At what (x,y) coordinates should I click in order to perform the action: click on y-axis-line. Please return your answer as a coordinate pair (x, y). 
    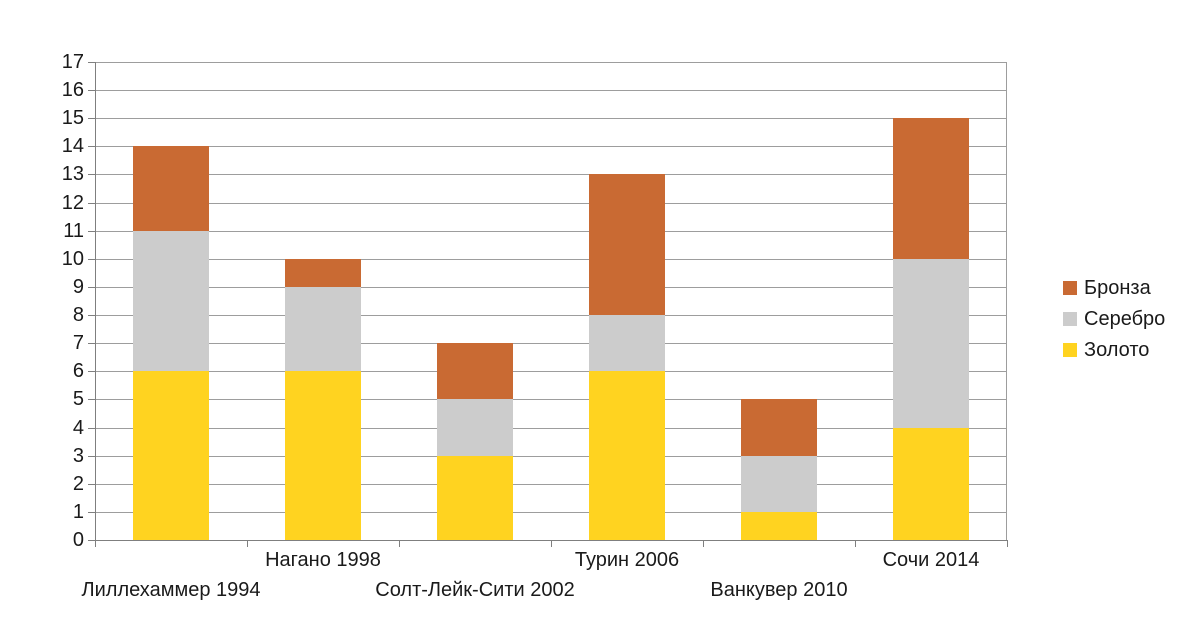
    Looking at the image, I should click on (95, 304).